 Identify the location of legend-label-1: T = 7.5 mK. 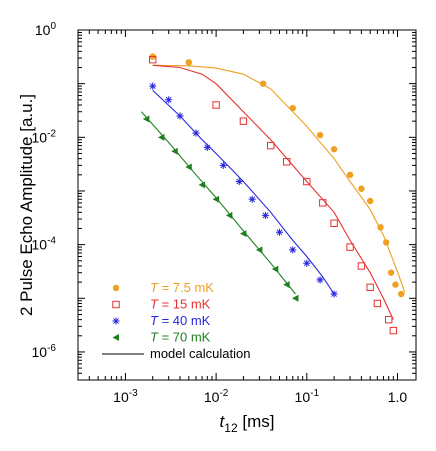
(182, 287).